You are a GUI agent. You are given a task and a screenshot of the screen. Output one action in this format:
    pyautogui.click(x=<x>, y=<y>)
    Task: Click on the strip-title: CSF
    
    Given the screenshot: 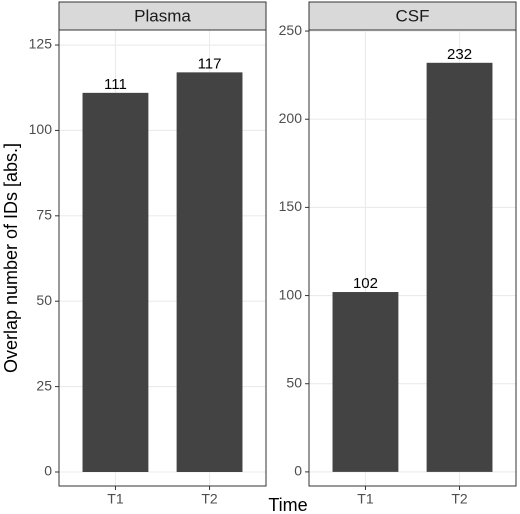 What is the action you would take?
    pyautogui.click(x=413, y=15)
    